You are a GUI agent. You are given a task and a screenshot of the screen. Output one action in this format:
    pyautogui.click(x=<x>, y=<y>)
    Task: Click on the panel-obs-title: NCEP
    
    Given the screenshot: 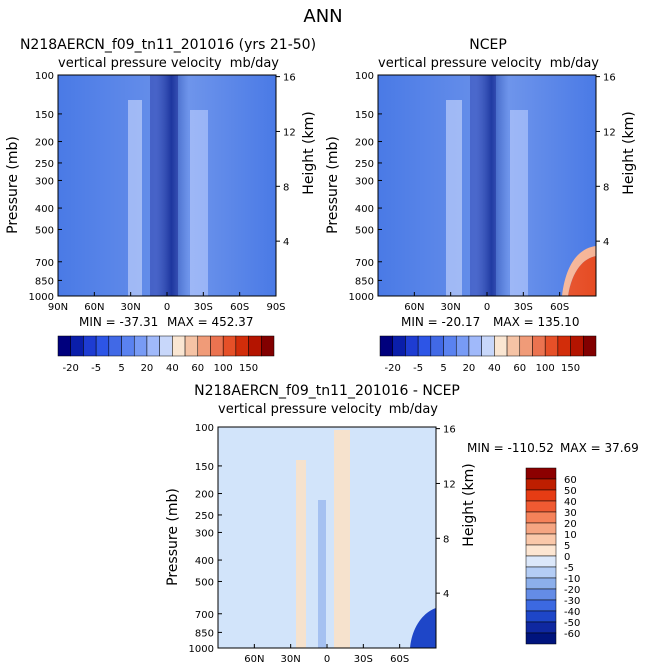 What is the action you would take?
    pyautogui.click(x=488, y=45)
    